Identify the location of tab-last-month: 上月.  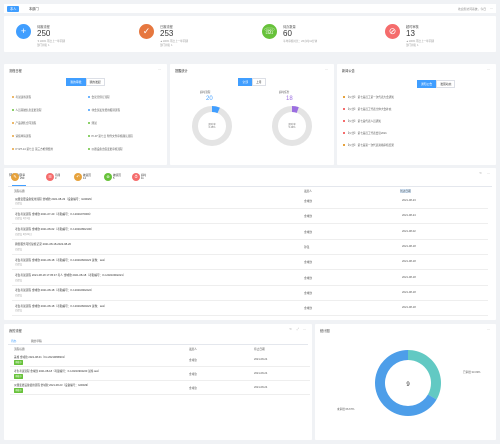
(259, 82).